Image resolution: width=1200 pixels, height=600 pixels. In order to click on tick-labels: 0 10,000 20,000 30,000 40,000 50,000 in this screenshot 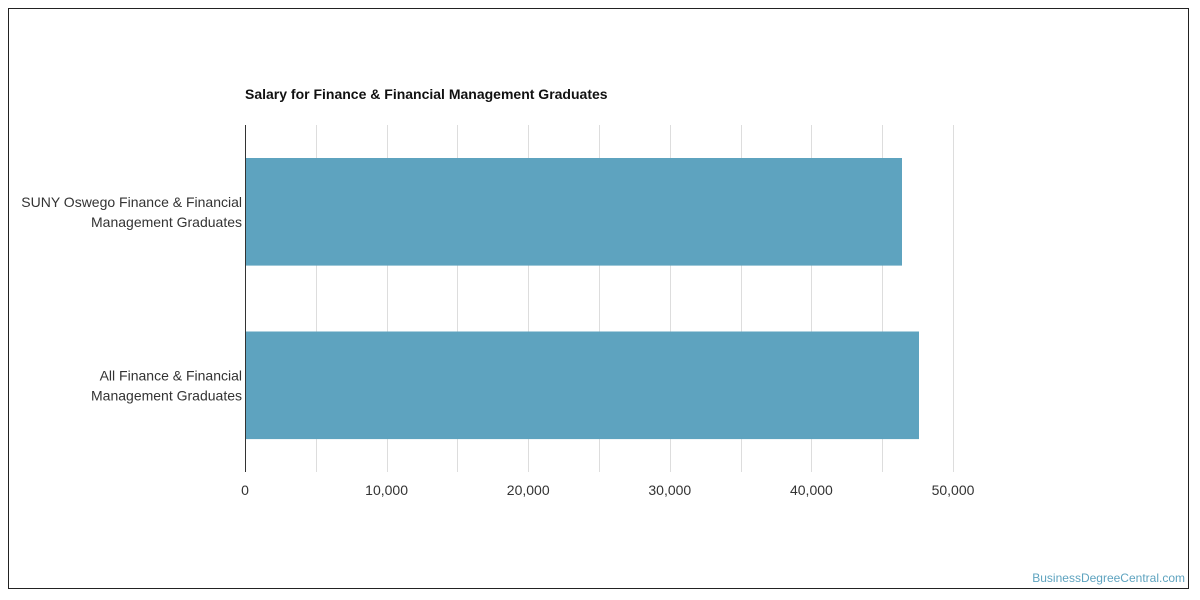, I will do `click(608, 490)`.